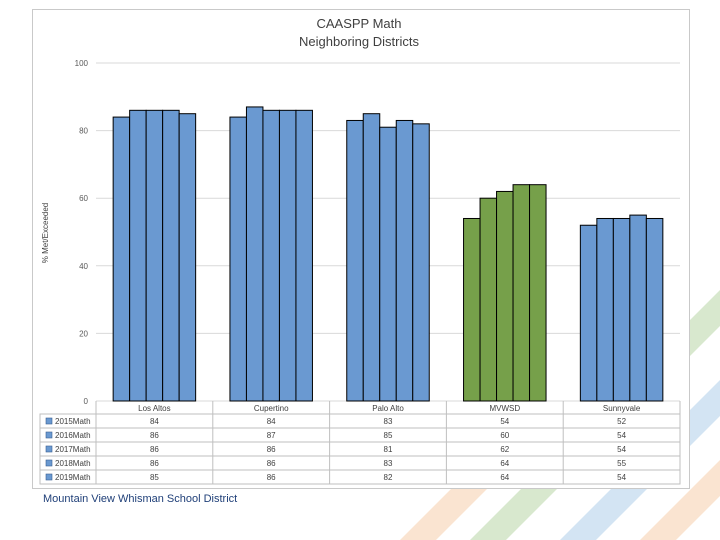 Image resolution: width=720 pixels, height=540 pixels. What do you see at coordinates (388, 408) in the screenshot?
I see `x-tick-label: Palo Alto` at bounding box center [388, 408].